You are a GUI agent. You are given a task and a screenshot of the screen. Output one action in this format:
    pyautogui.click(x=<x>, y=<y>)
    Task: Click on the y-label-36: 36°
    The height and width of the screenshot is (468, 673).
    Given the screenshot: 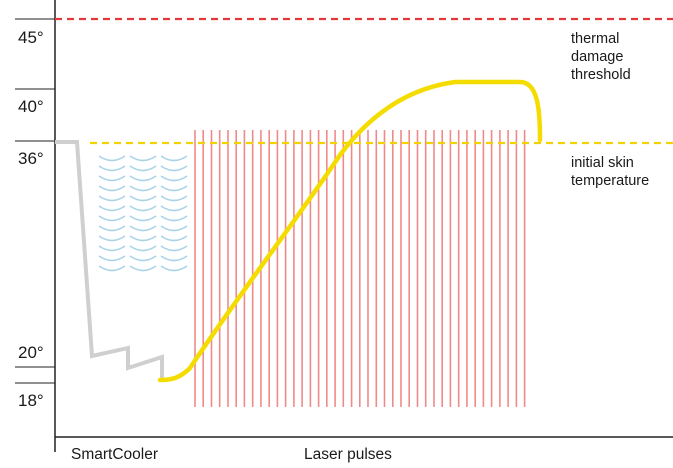 What is the action you would take?
    pyautogui.click(x=31, y=158)
    